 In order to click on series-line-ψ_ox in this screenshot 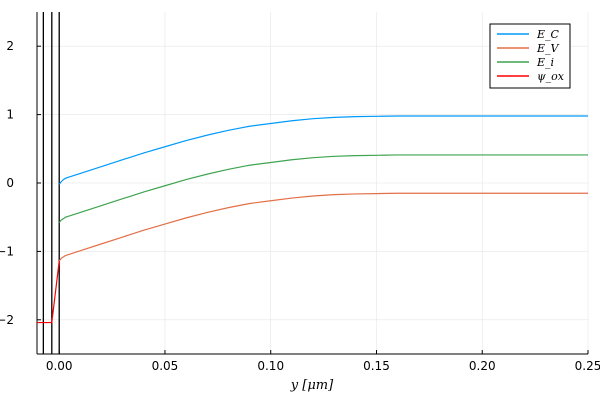, I will do `click(48, 292)`.